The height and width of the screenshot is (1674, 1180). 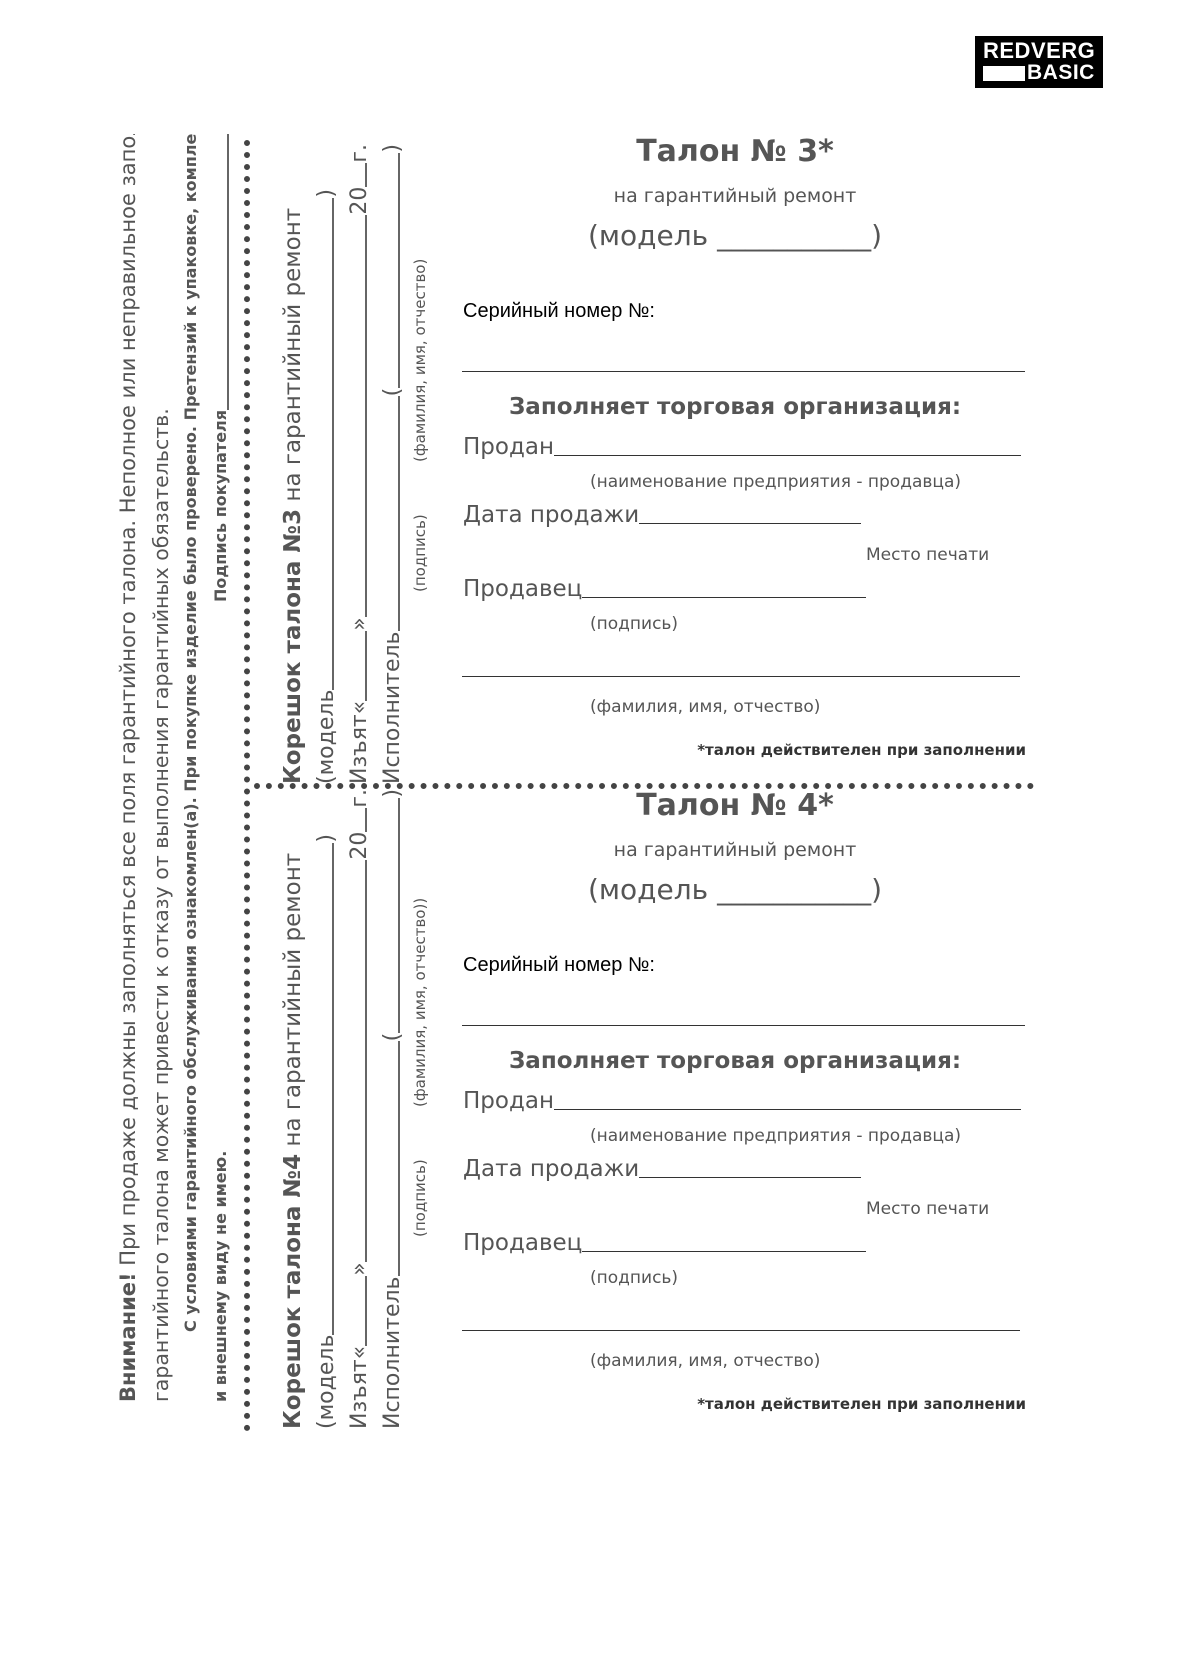 I want to click on talon-title: Талон № 3*, so click(x=735, y=151).